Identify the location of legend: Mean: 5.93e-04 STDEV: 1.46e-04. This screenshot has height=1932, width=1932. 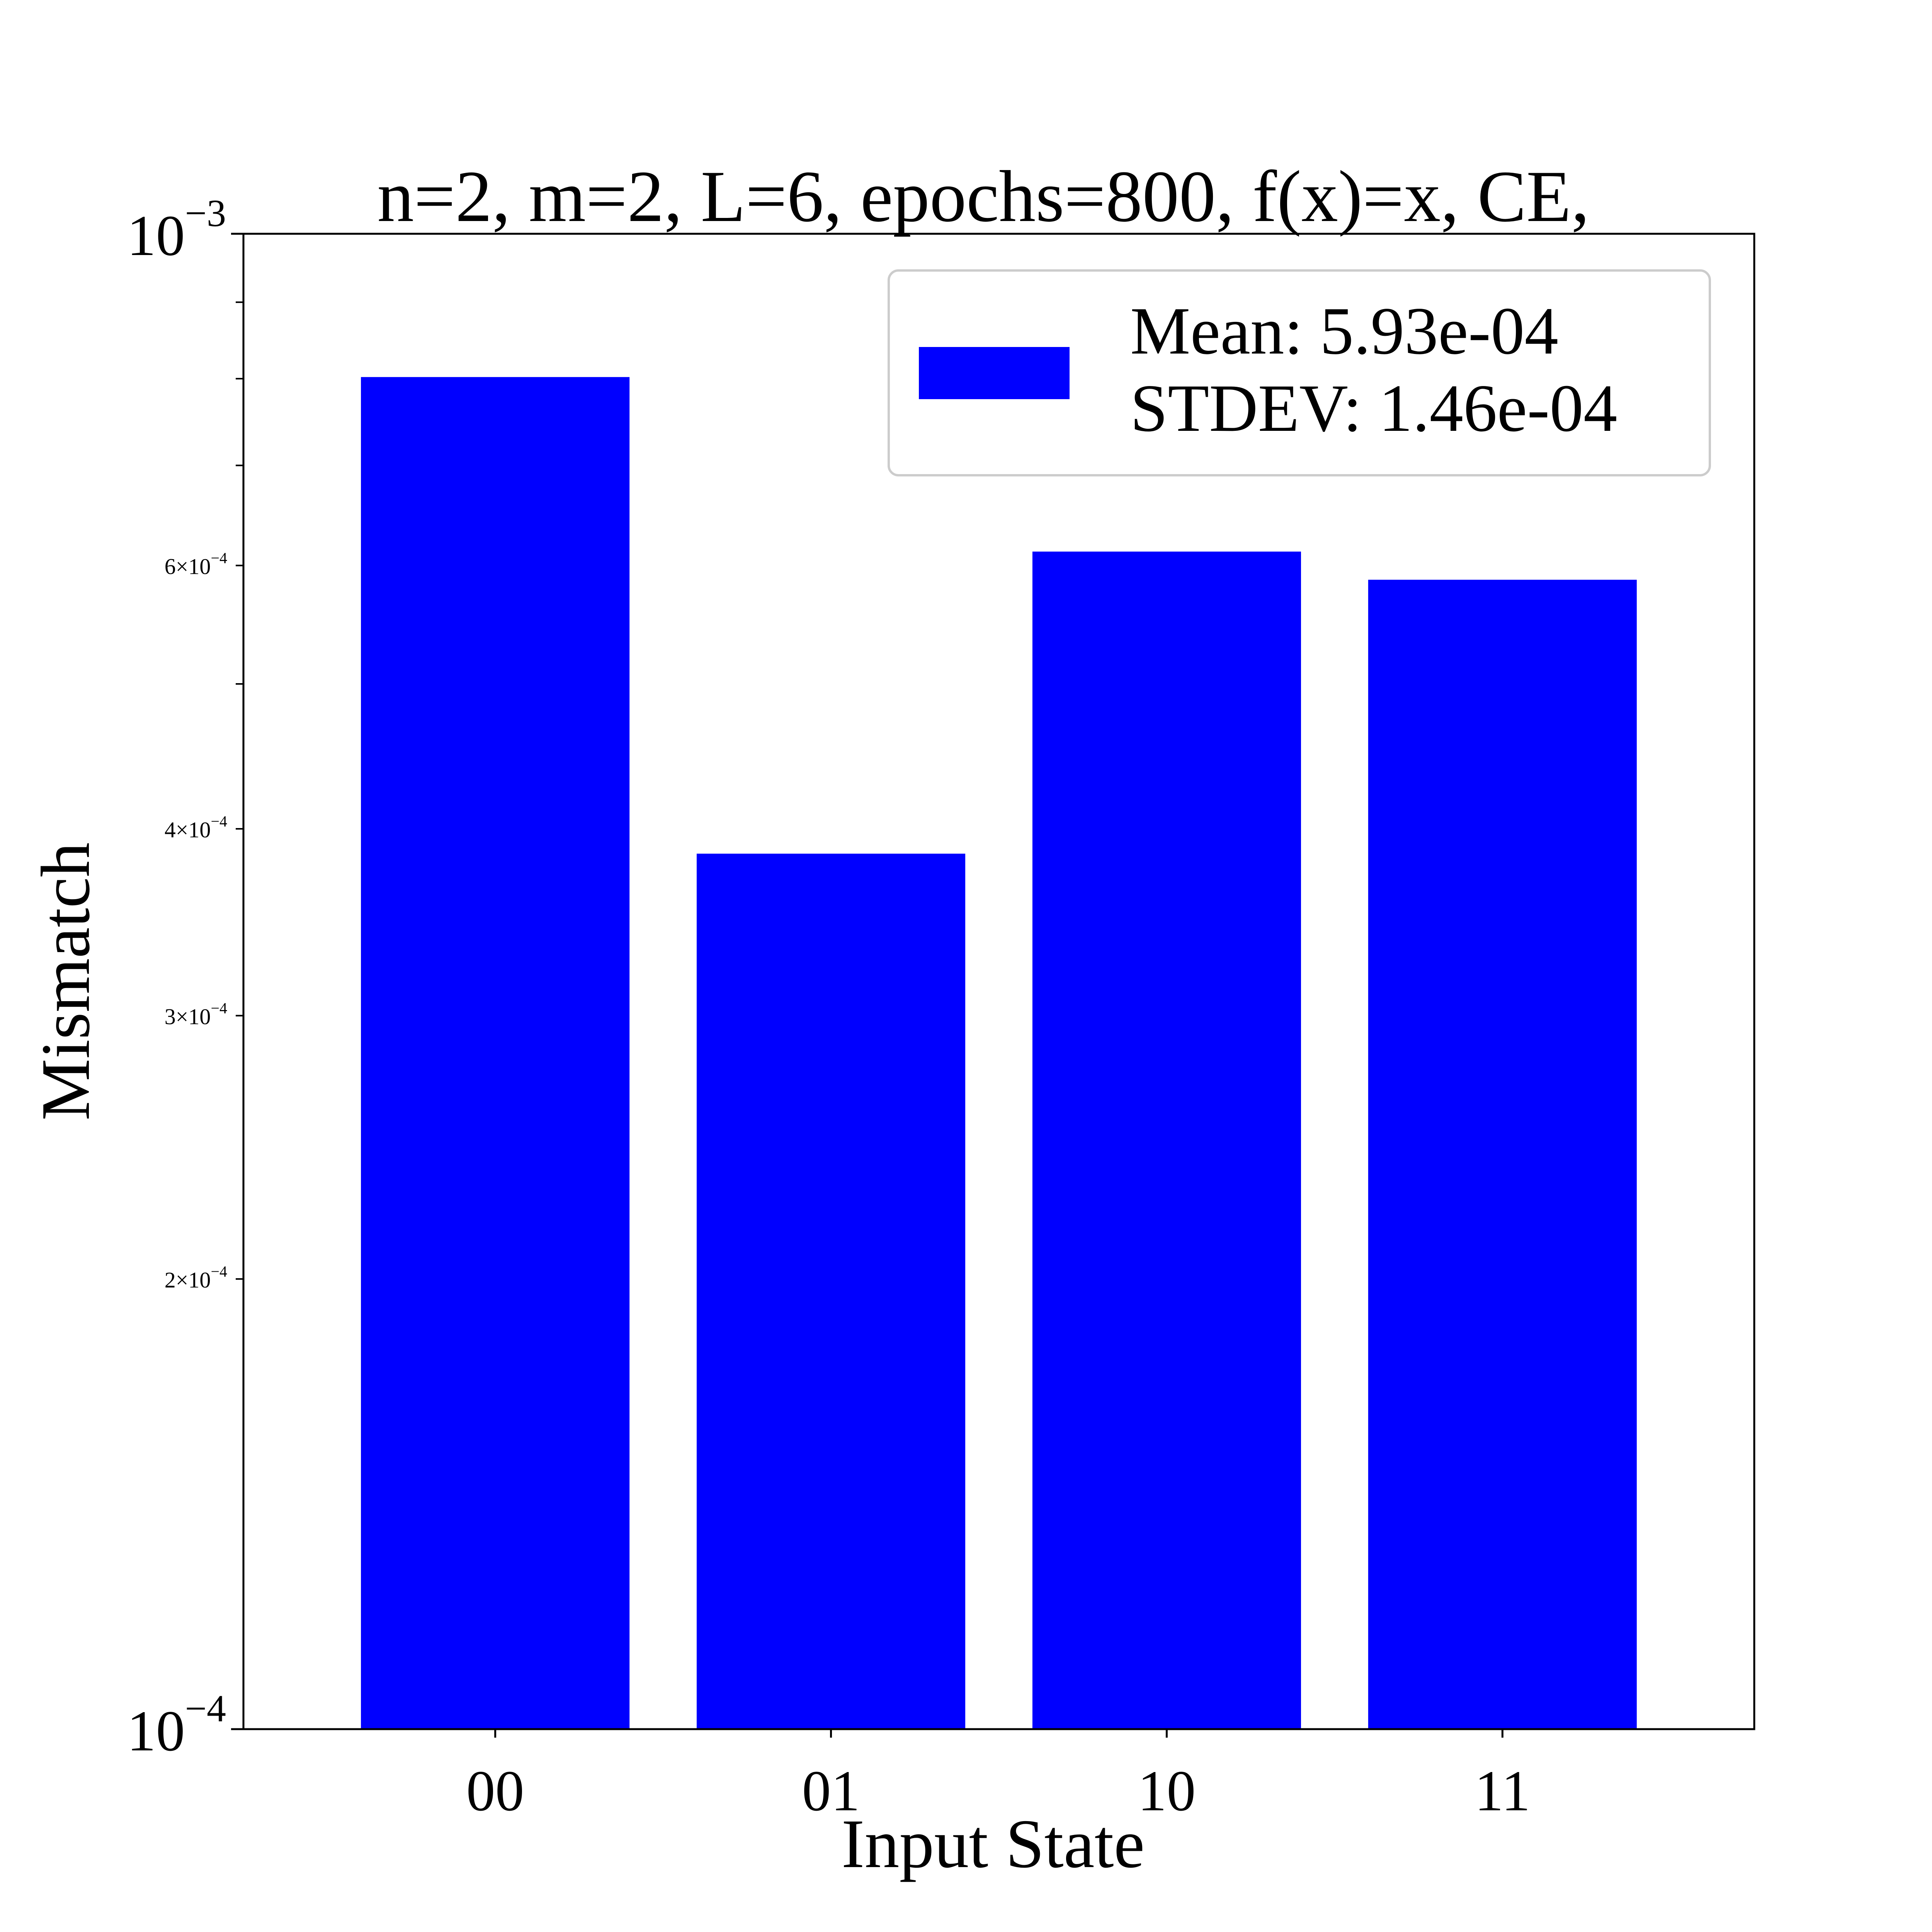
(1299, 372).